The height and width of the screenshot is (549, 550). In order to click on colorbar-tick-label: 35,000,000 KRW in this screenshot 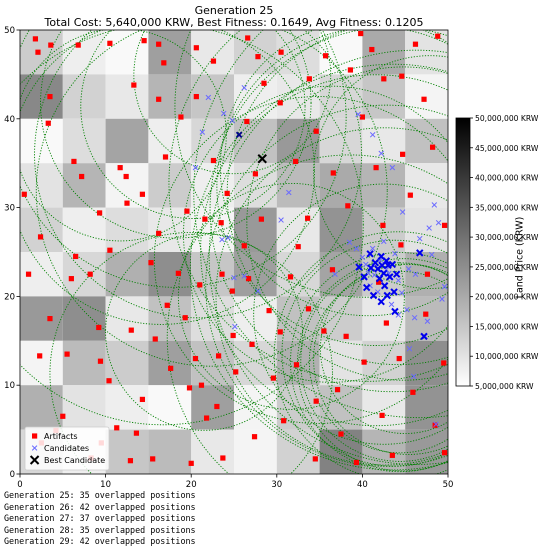, I will do `click(507, 207)`.